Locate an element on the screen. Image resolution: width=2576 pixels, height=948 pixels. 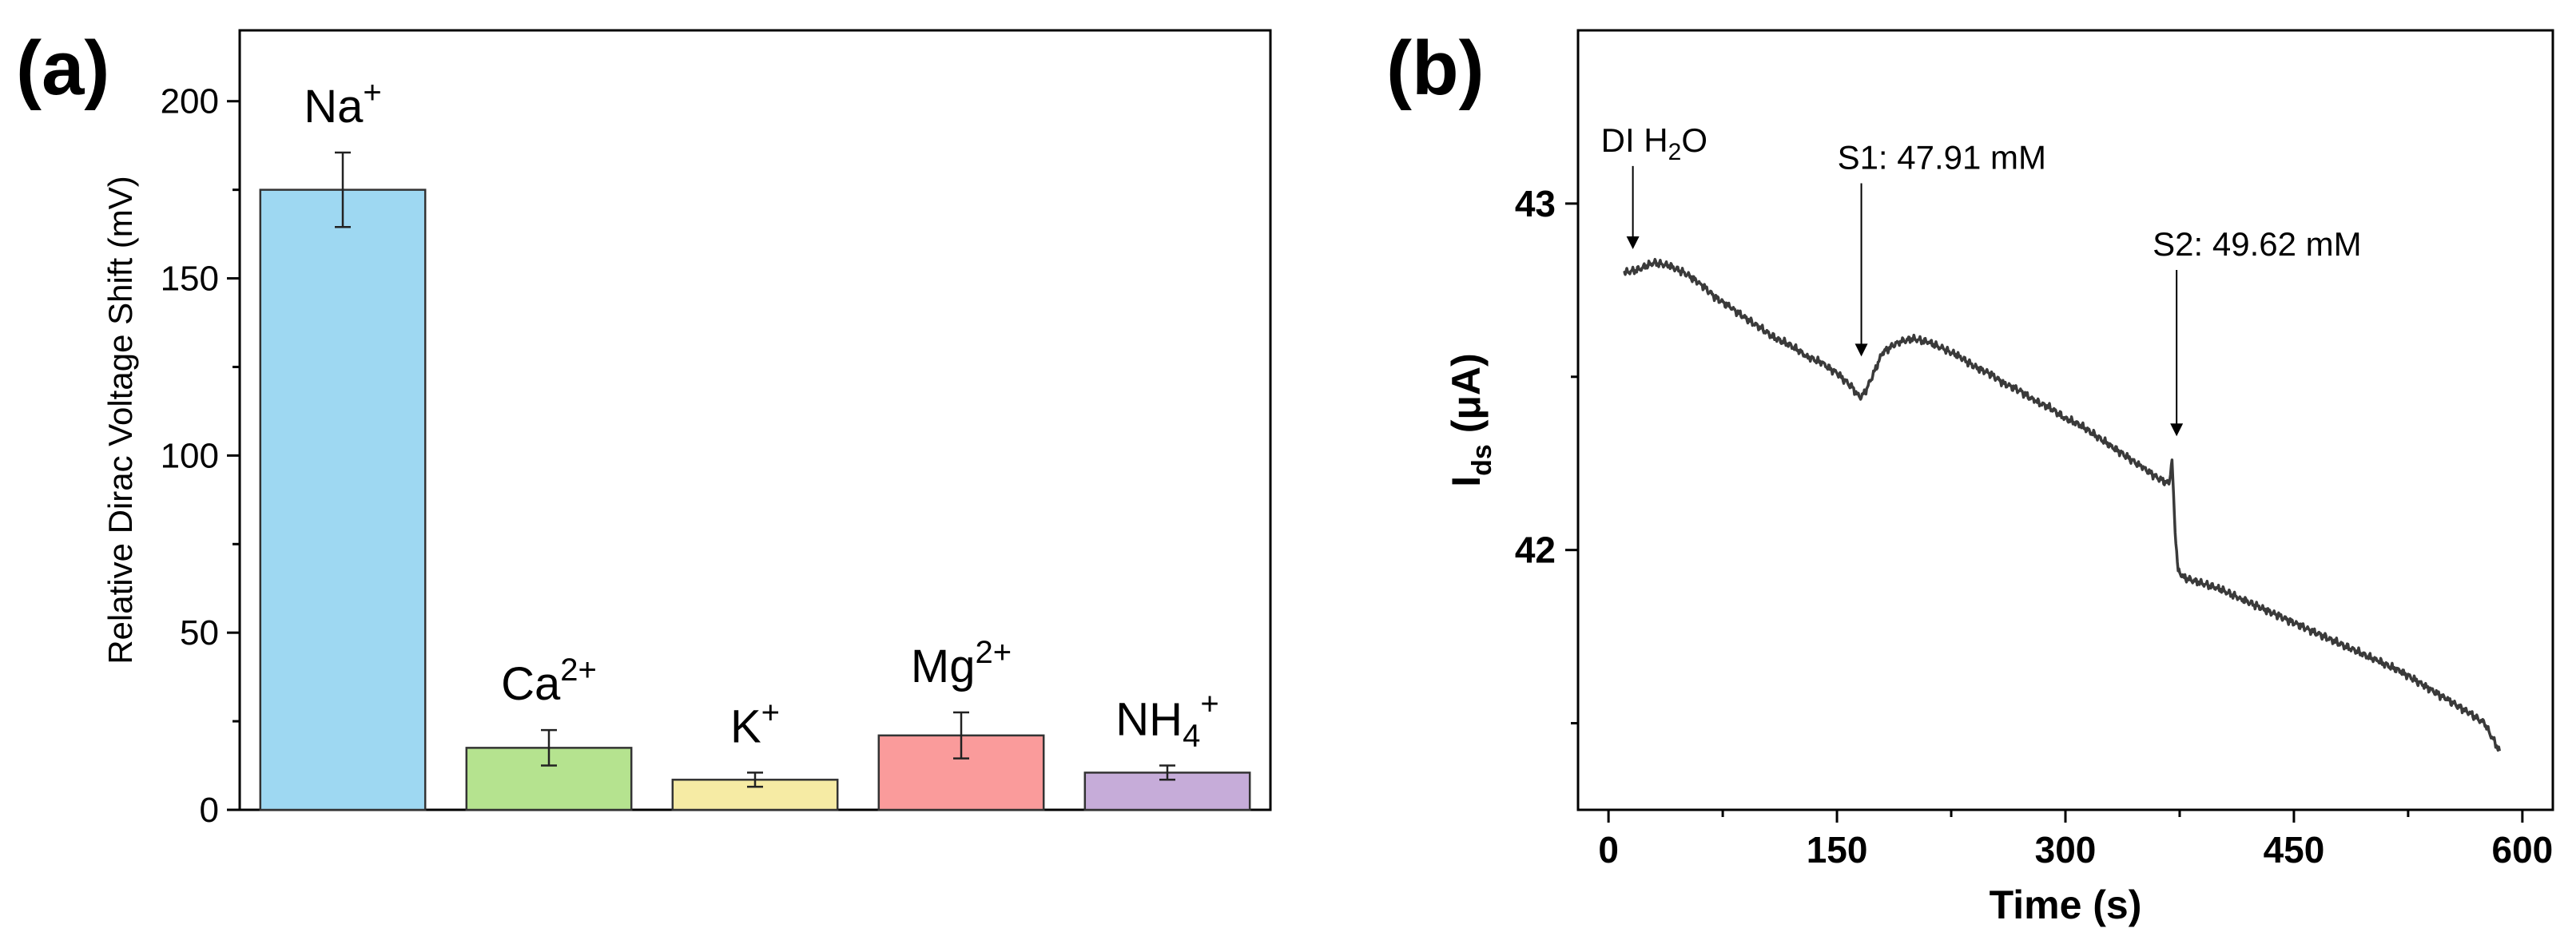
bar is located at coordinates (343, 500).